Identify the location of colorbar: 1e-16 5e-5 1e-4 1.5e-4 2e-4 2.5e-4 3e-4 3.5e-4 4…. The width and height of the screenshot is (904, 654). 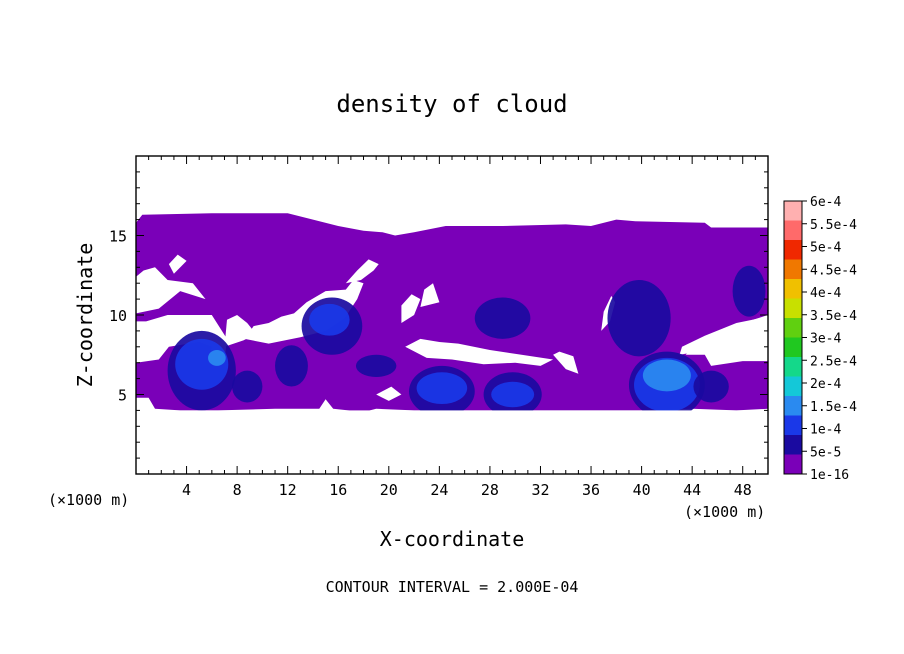
(820, 339).